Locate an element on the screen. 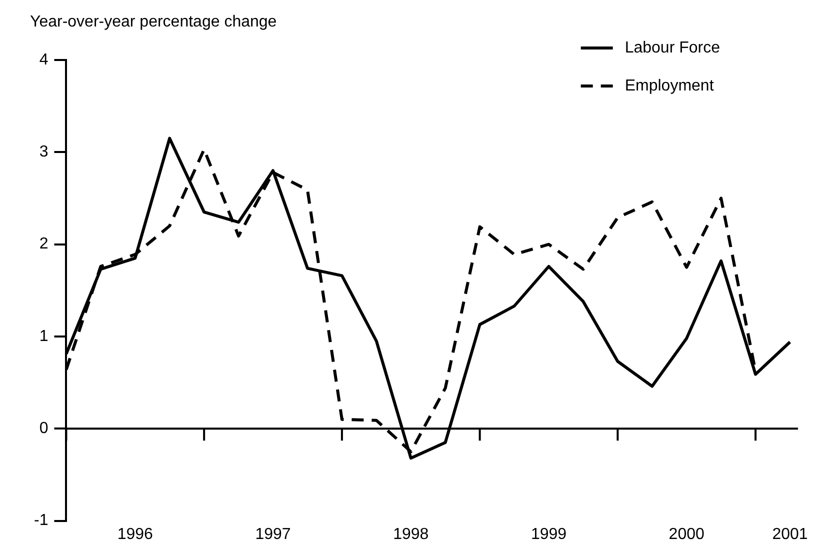  y-tick-label: 2 is located at coordinates (43, 244).